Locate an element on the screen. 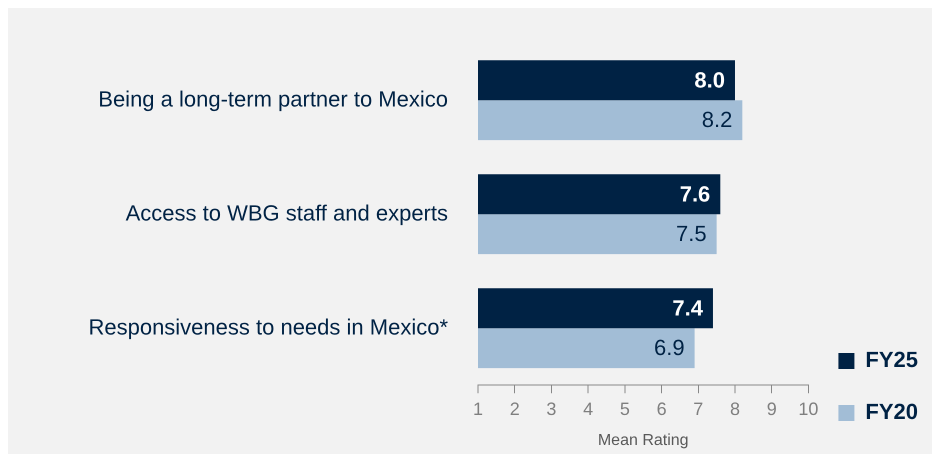 The width and height of the screenshot is (940, 462). text: 7.5 is located at coordinates (691, 233).